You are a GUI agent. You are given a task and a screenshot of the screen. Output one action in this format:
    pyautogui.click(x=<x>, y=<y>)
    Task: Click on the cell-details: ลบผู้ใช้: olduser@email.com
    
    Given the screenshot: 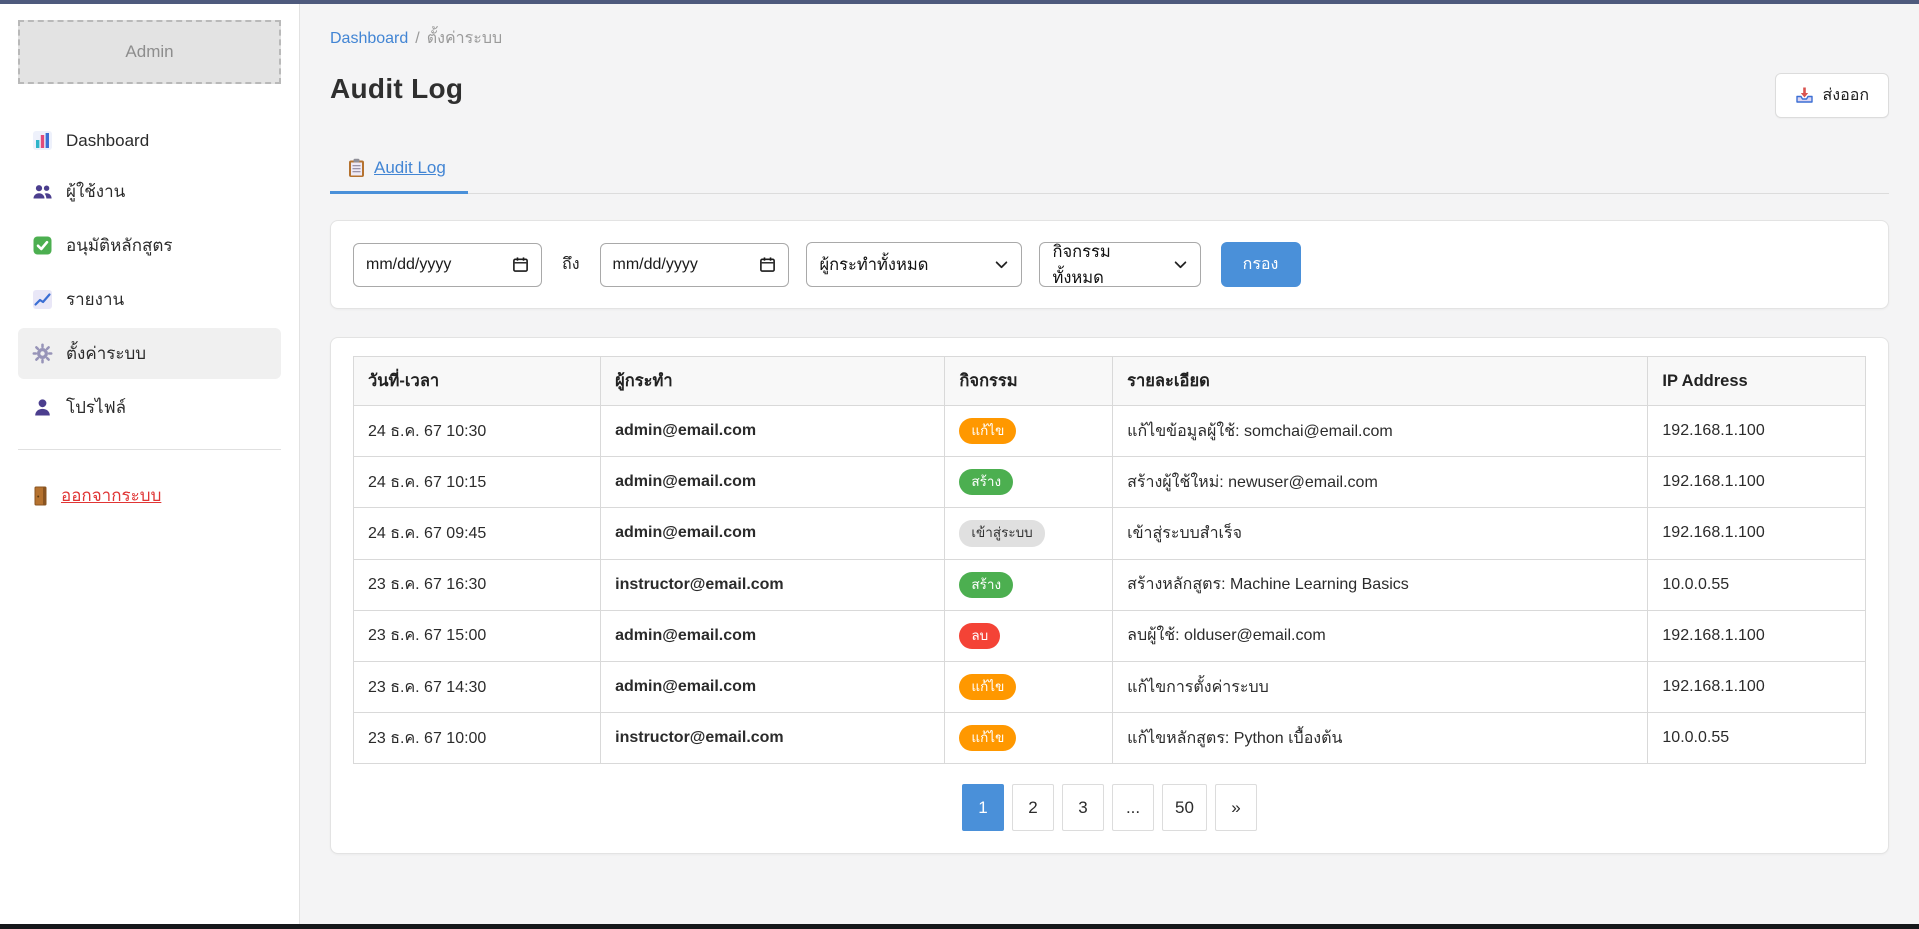 What is the action you would take?
    pyautogui.click(x=1380, y=635)
    